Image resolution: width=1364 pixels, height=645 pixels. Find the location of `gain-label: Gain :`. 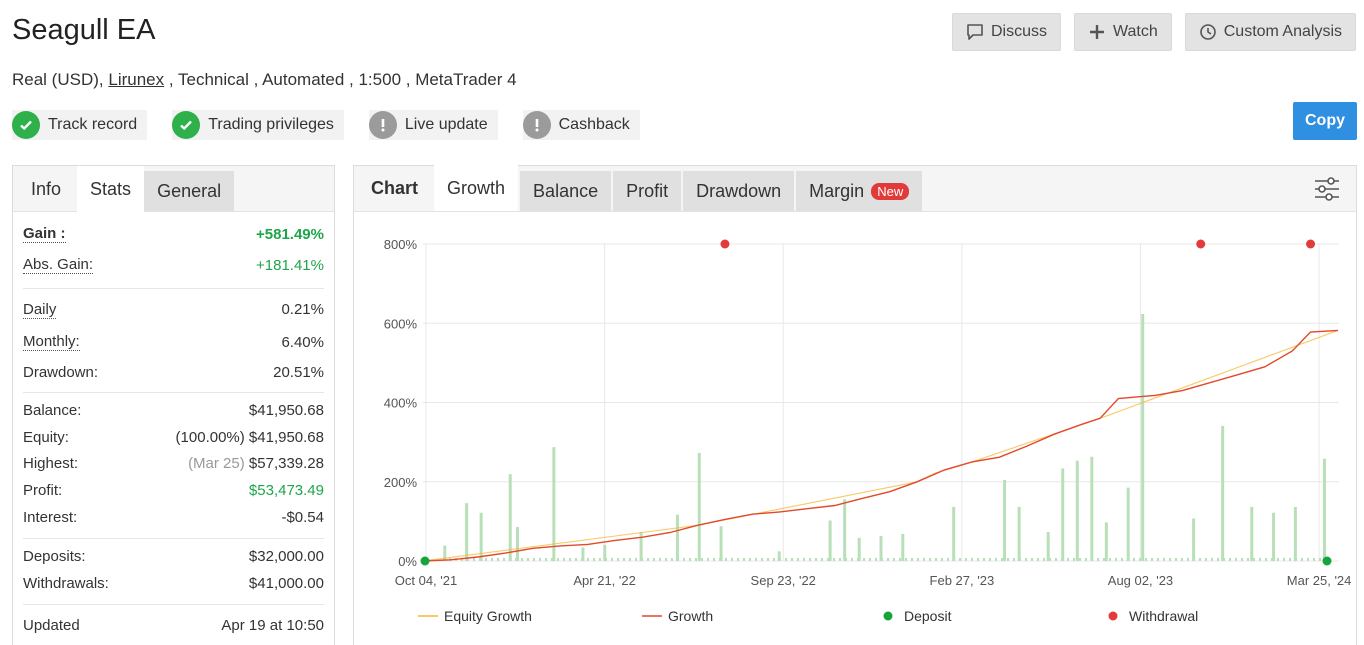

gain-label: Gain : is located at coordinates (44, 234).